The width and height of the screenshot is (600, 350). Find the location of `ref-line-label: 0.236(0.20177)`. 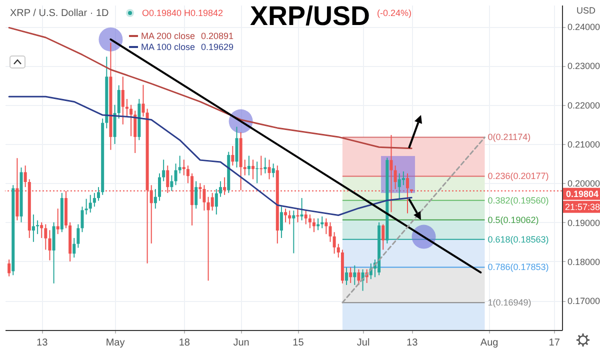

ref-line-label: 0.236(0.20177) is located at coordinates (518, 176).